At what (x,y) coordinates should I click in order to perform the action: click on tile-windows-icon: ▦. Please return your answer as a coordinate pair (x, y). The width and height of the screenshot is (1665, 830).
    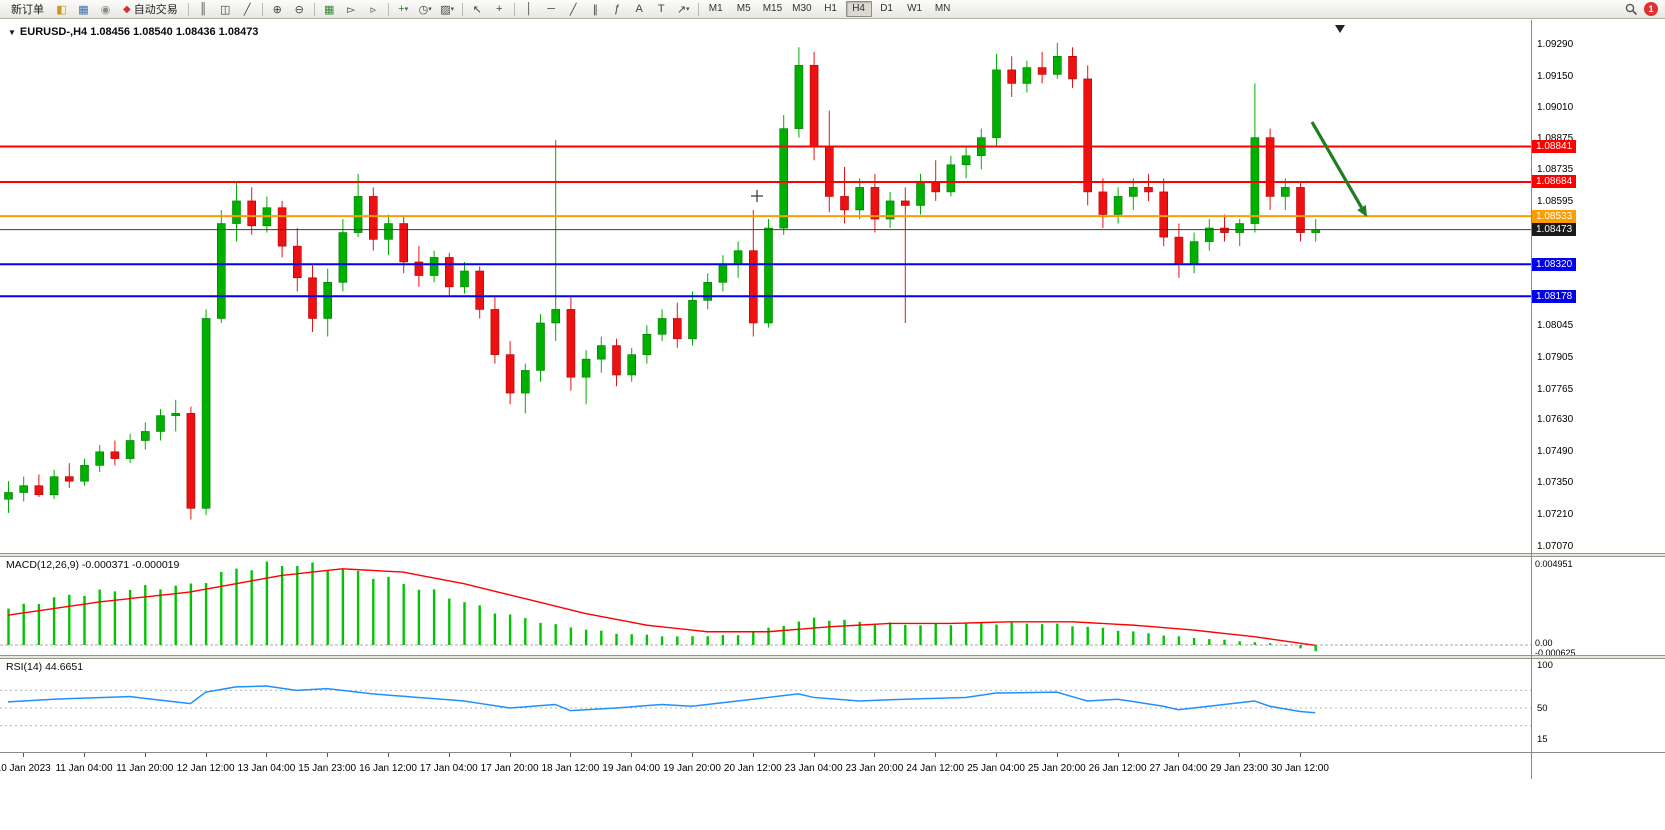
    Looking at the image, I should click on (329, 9).